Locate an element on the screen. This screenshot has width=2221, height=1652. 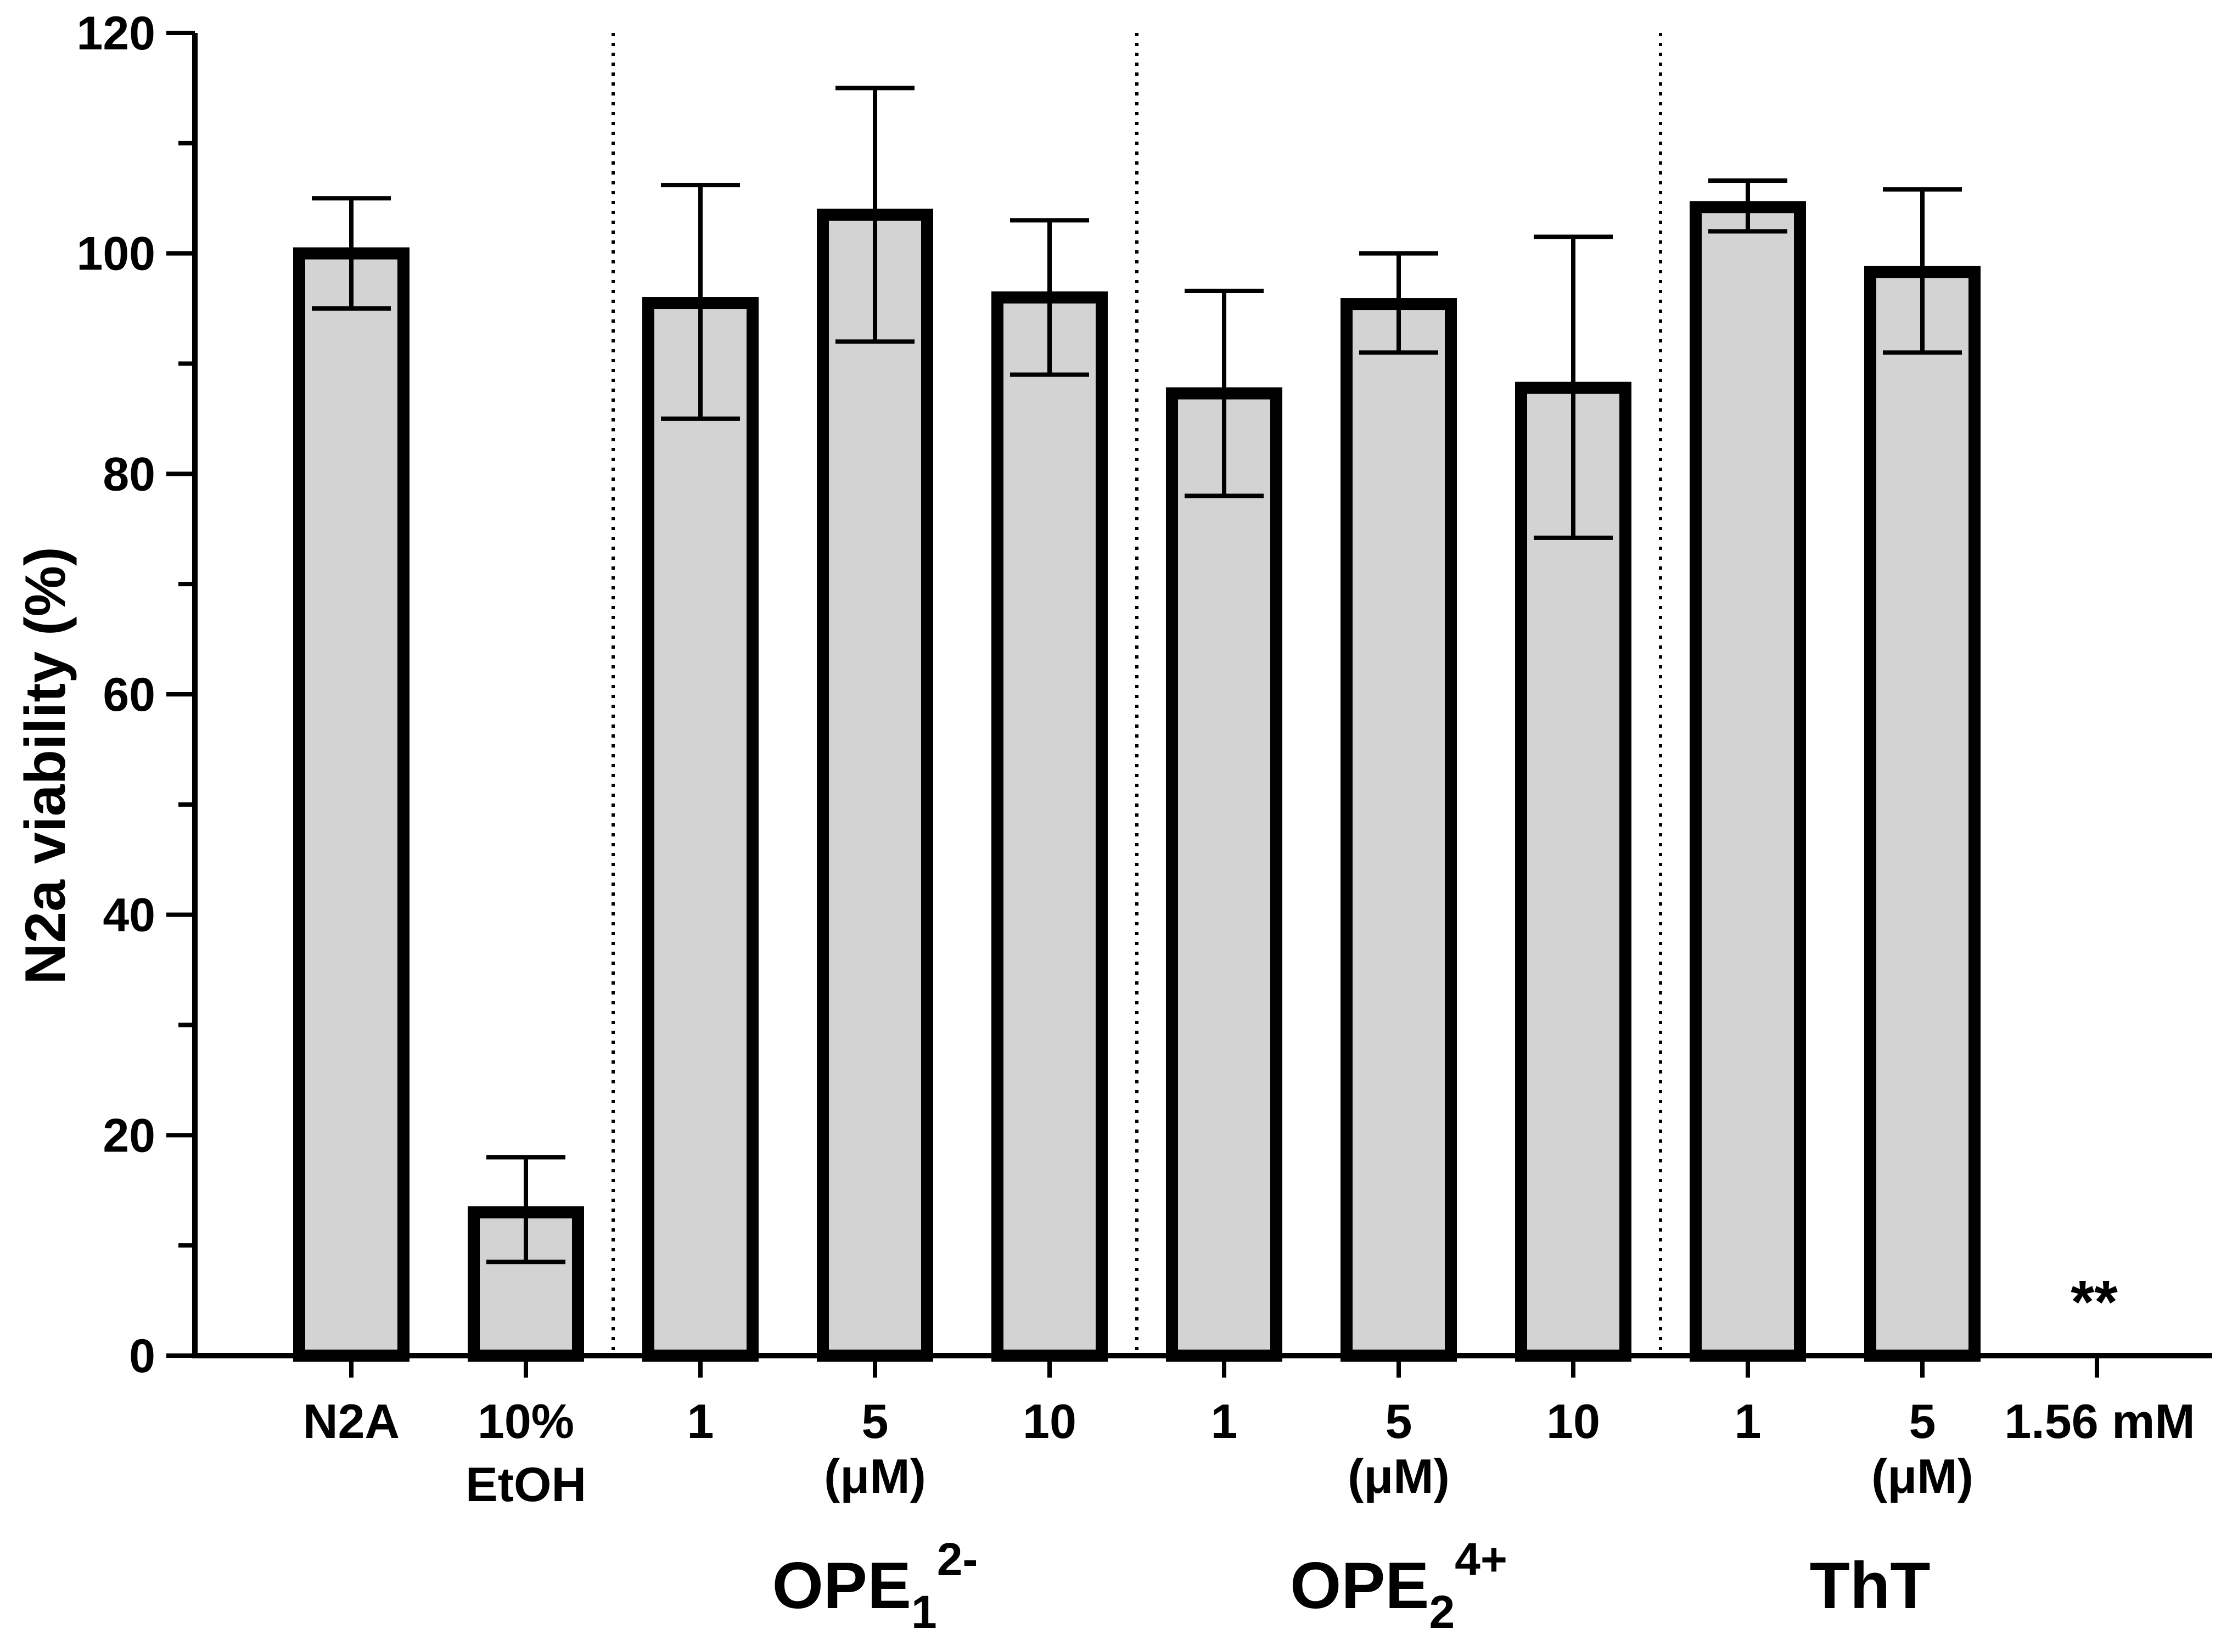
x-category-label-6: 1 is located at coordinates (1224, 1421).